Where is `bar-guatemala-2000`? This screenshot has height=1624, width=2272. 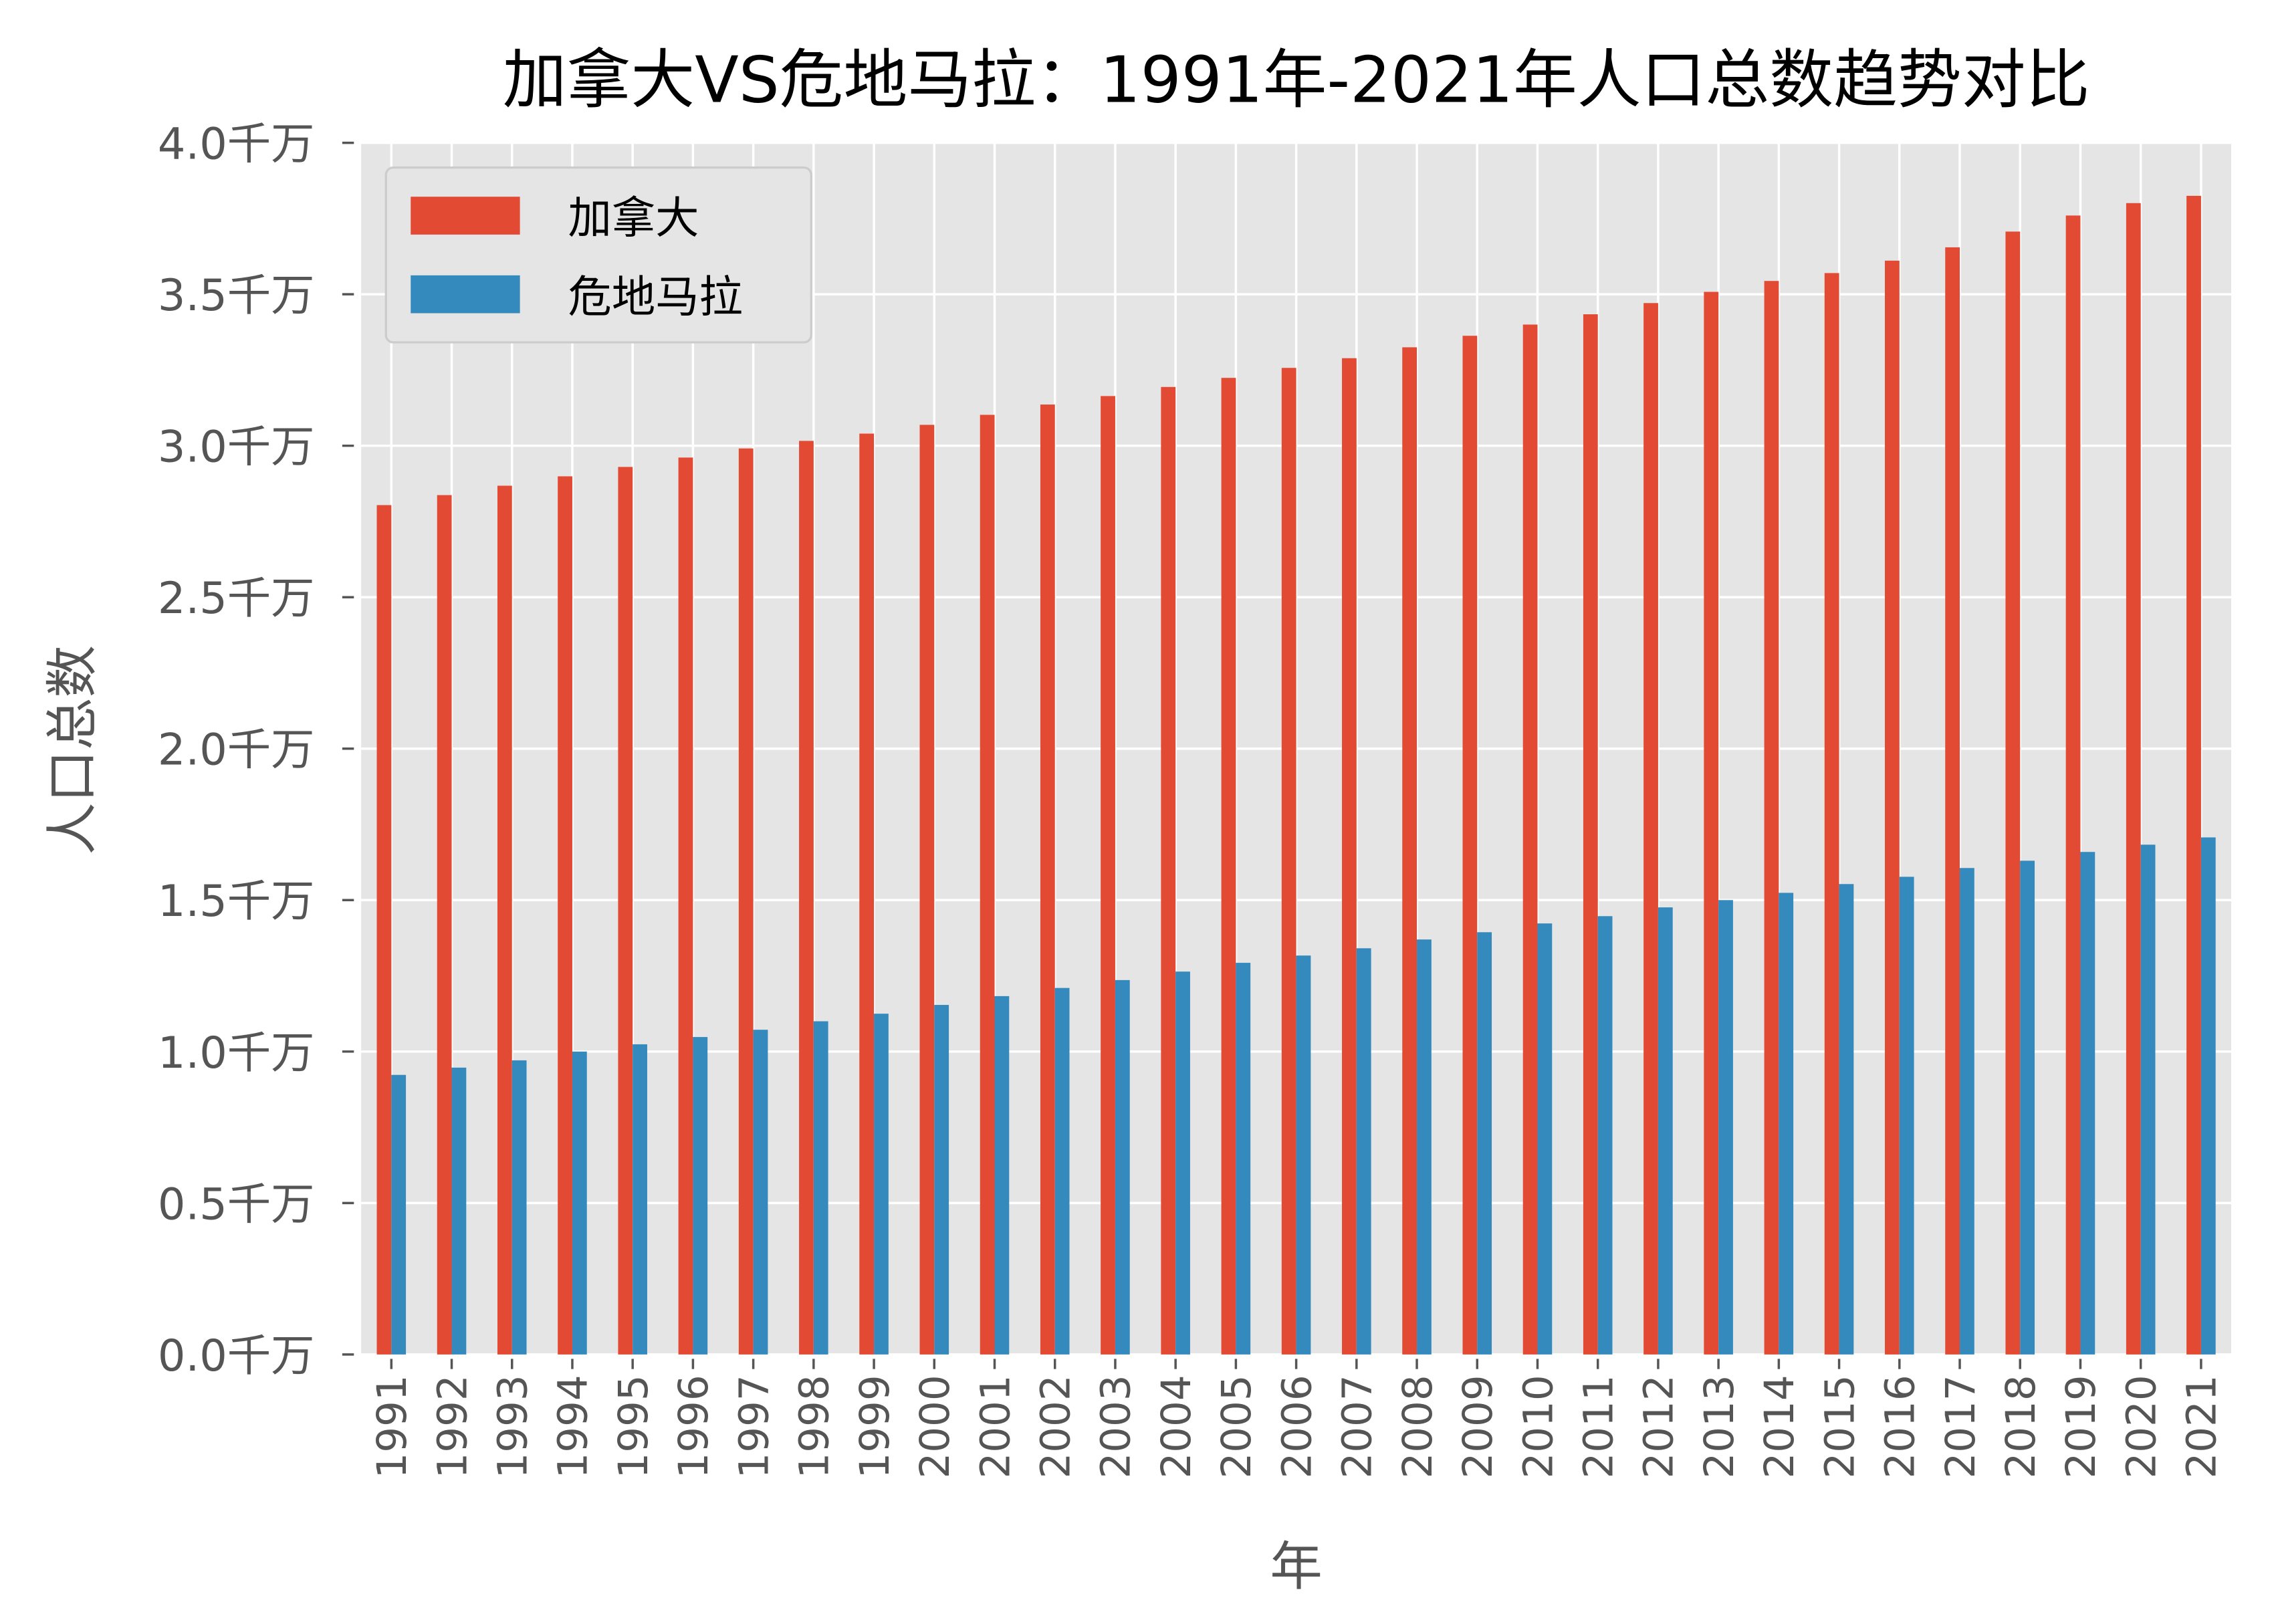 bar-guatemala-2000 is located at coordinates (941, 1180).